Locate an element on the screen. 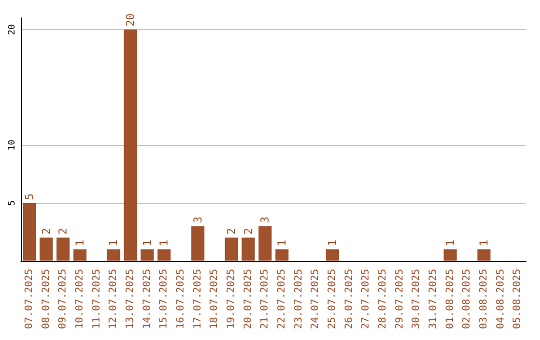  x-tick-label: 12.07.2025 is located at coordinates (114, 299).